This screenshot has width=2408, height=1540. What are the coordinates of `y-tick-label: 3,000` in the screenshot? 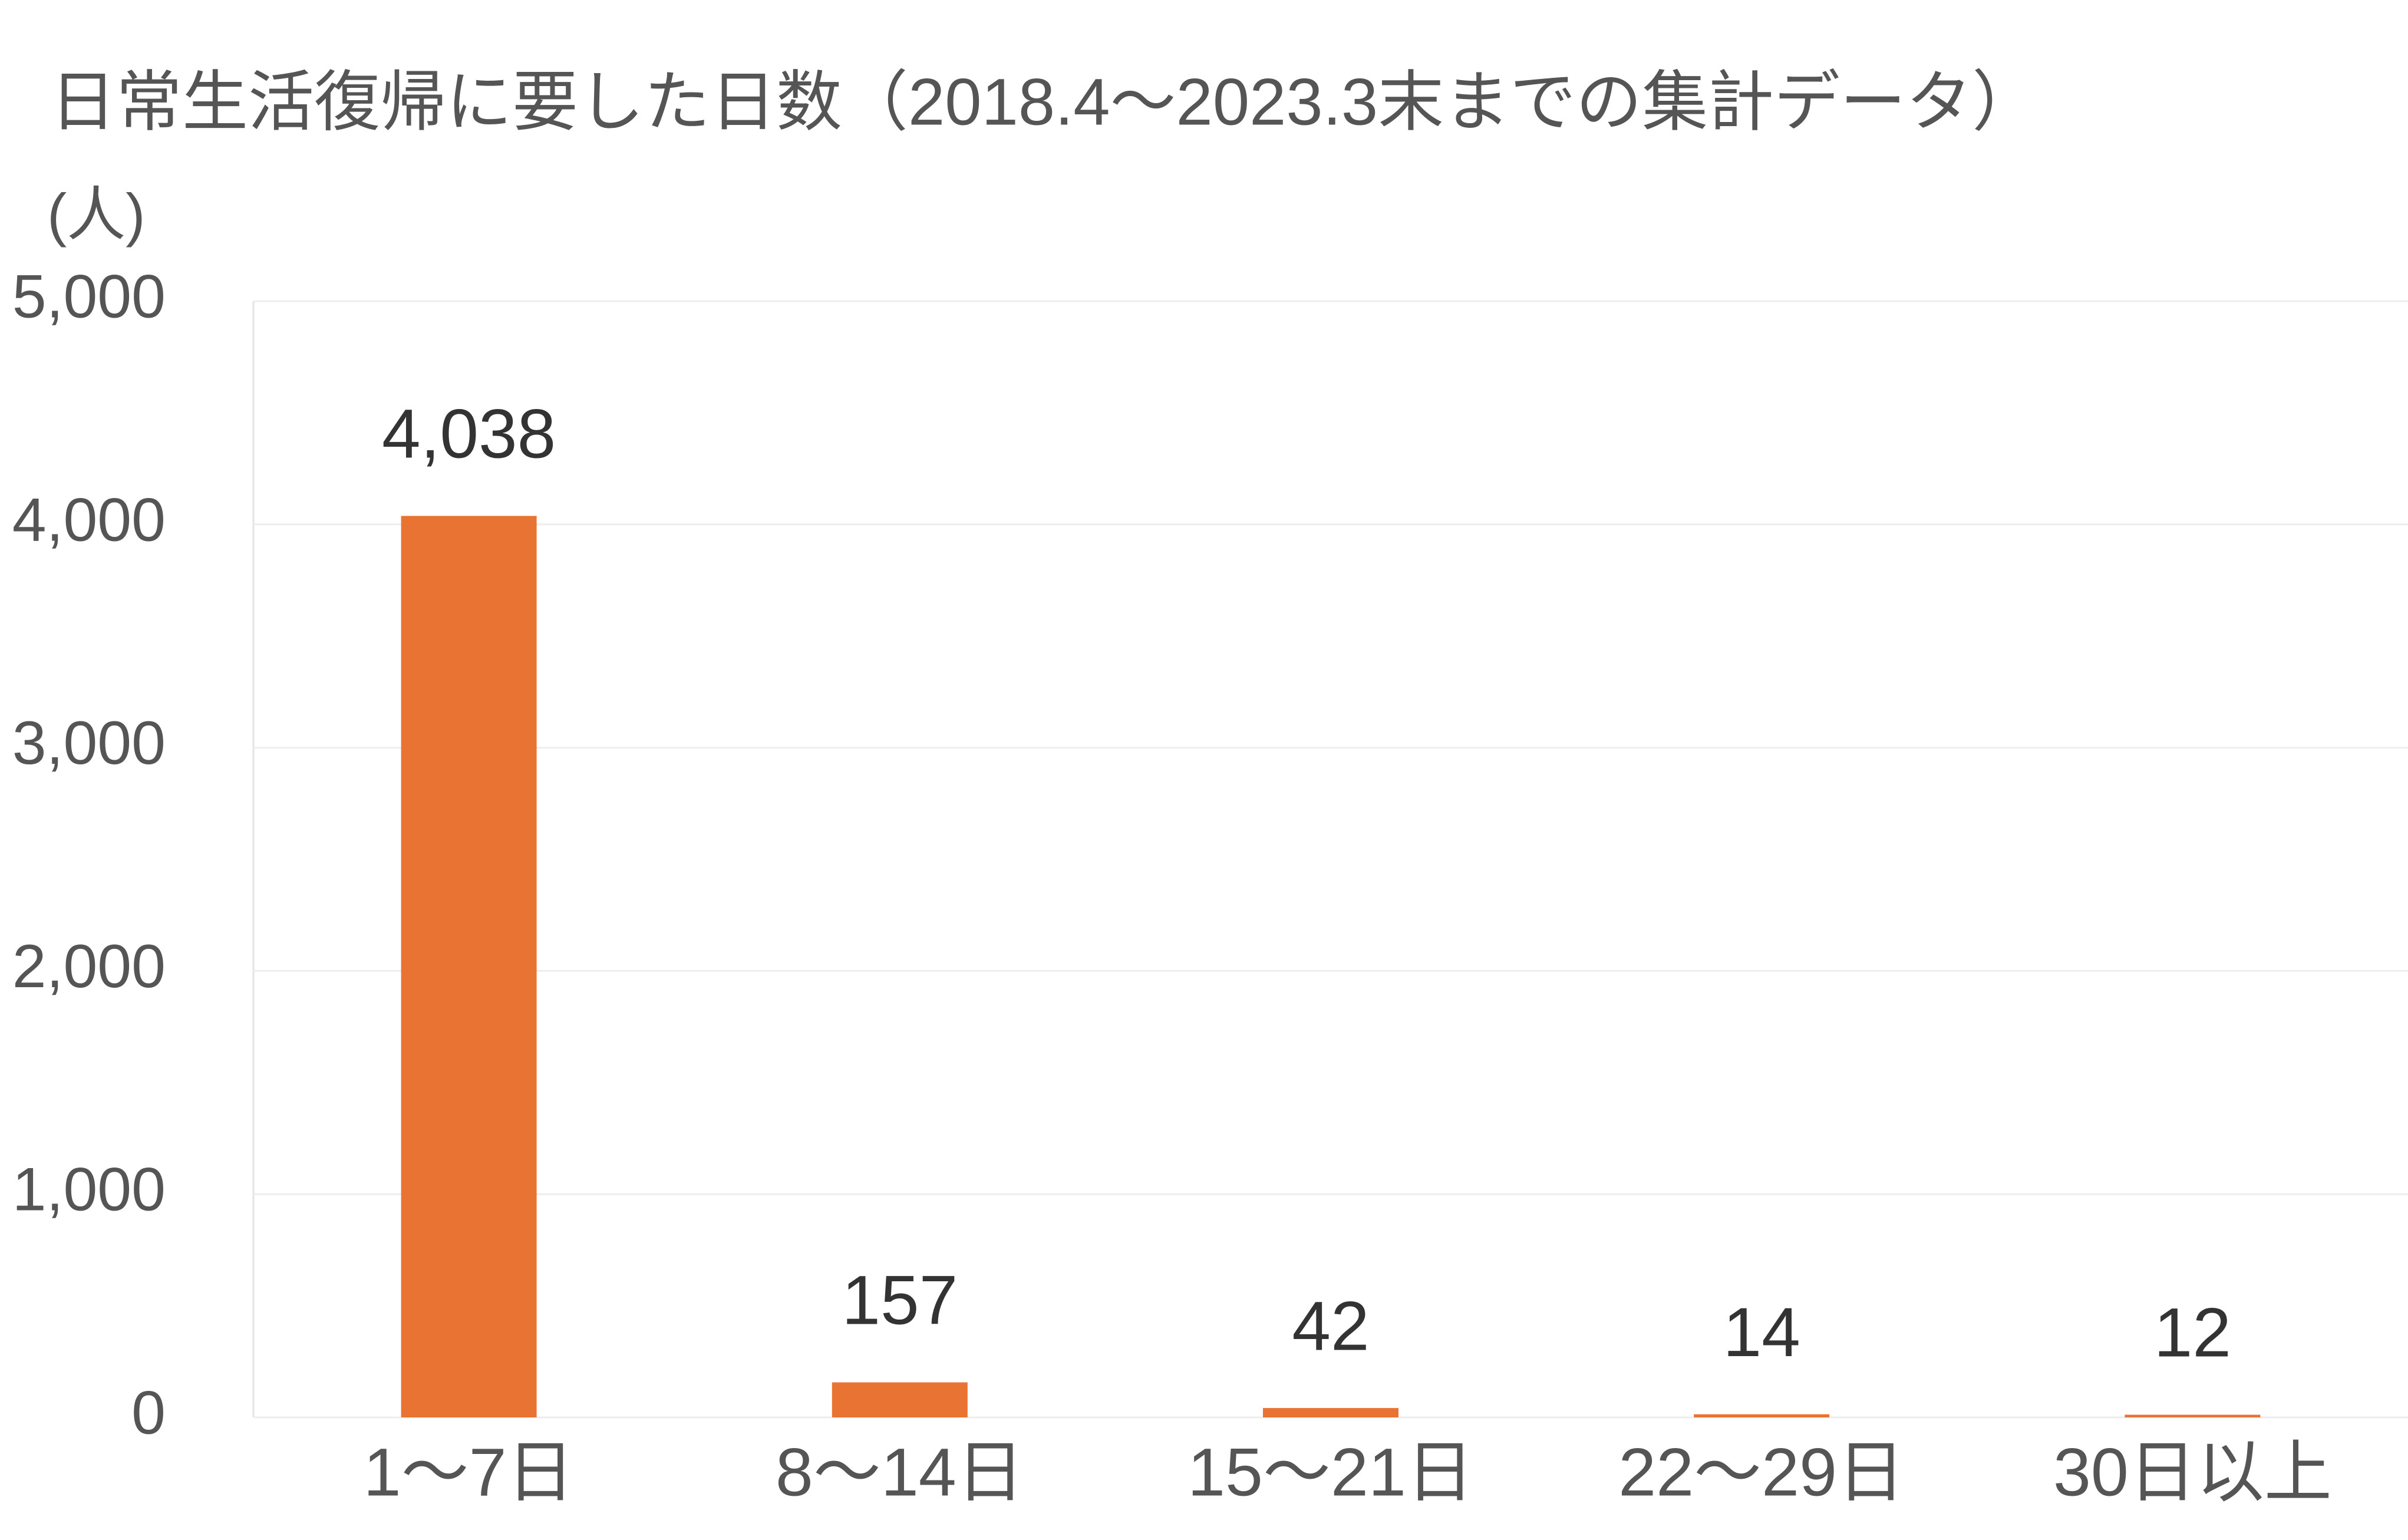 It's located at (89, 743).